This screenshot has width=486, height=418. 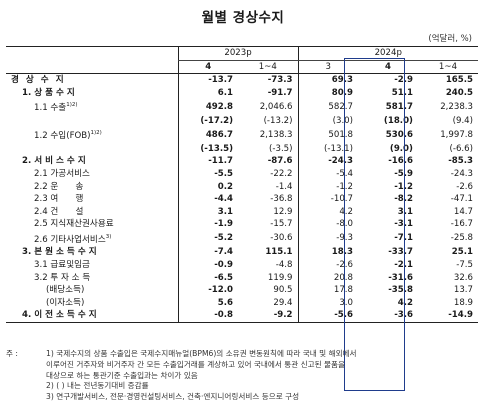 I want to click on value-cell: -9.3, so click(x=327, y=239).